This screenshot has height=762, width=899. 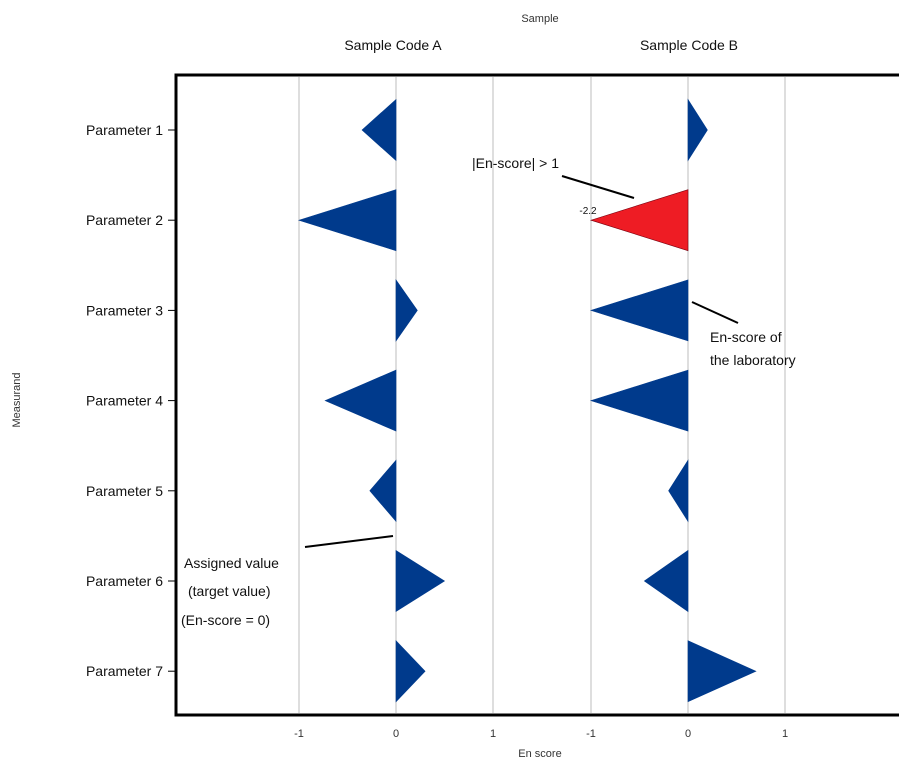 I want to click on exceed-callout-text: |En-score| > 1, so click(x=515, y=163).